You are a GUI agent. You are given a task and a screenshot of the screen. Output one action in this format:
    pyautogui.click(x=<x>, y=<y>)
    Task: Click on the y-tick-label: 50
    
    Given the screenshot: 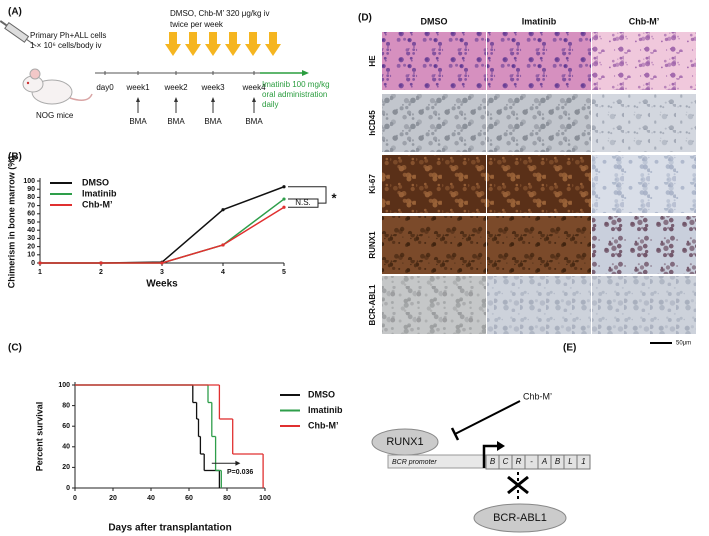 What is the action you would take?
    pyautogui.click(x=31, y=222)
    